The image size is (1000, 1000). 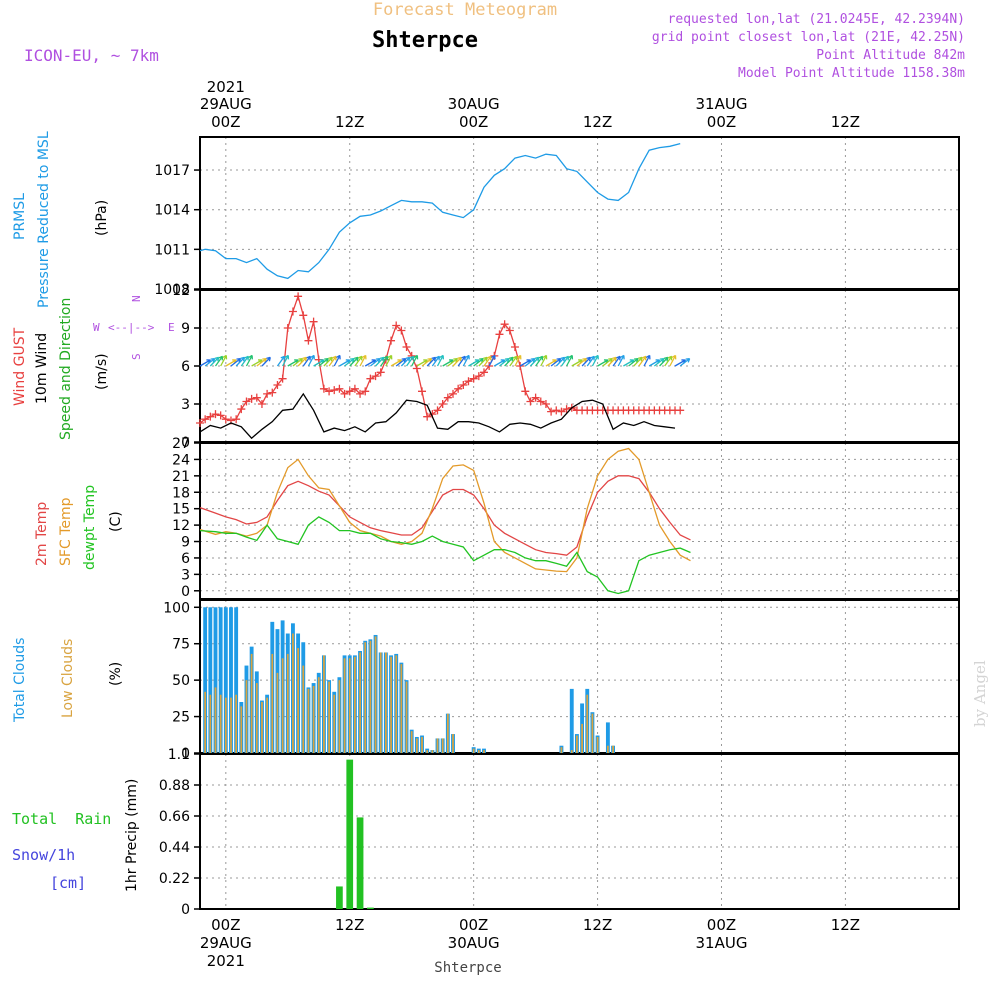 What do you see at coordinates (181, 645) in the screenshot?
I see `clouds-ytick-label: 75` at bounding box center [181, 645].